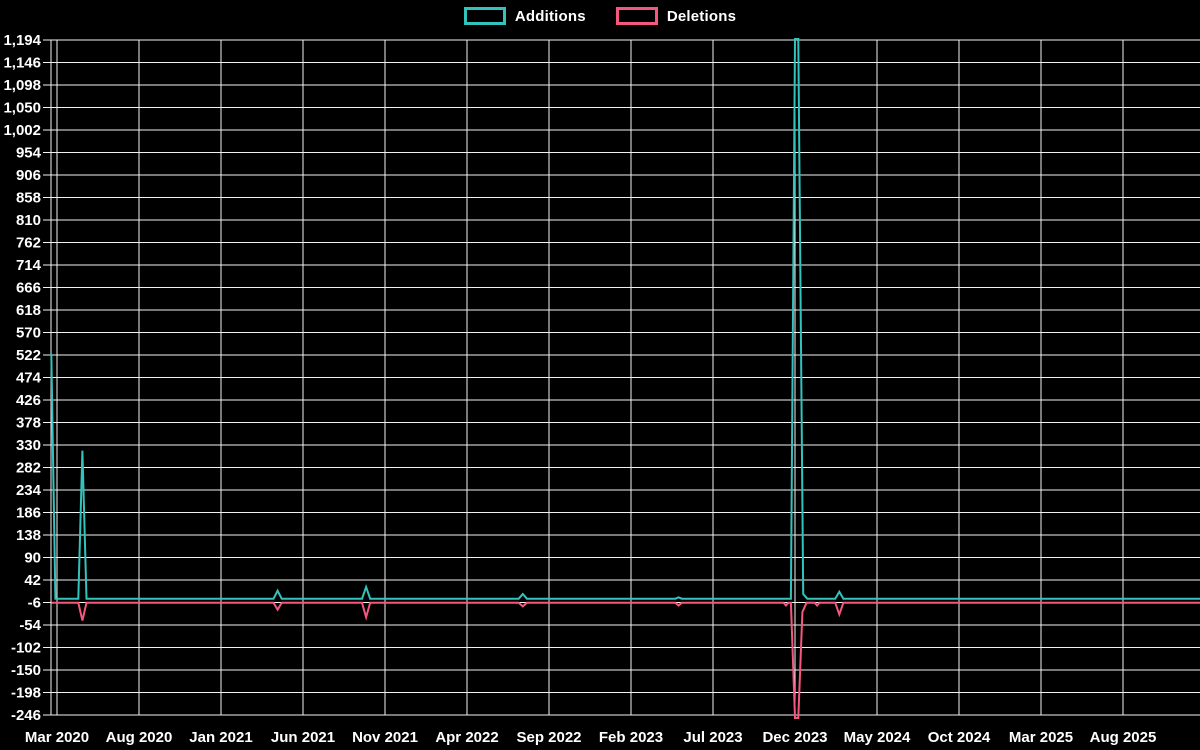 This screenshot has width=1200, height=750. What do you see at coordinates (29, 490) in the screenshot?
I see `y-tick-label: 234` at bounding box center [29, 490].